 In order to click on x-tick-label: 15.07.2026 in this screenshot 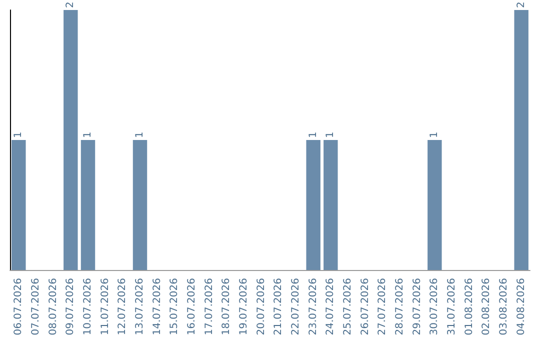, I will do `click(174, 307)`.